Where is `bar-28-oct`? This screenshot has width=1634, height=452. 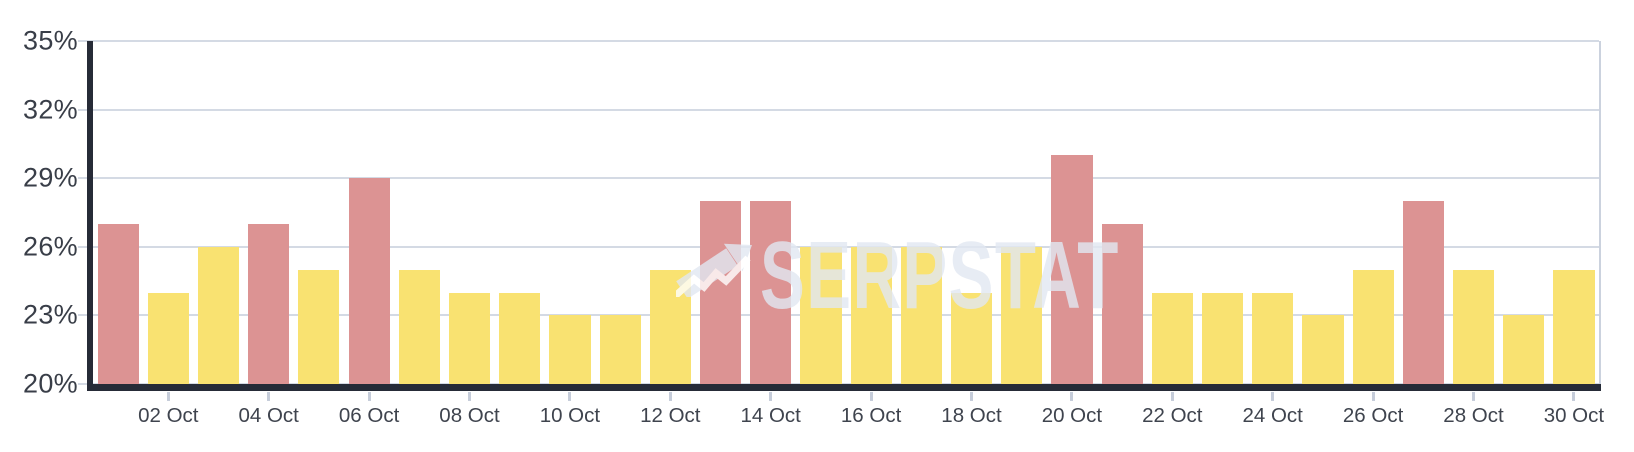 bar-28-oct is located at coordinates (1474, 326).